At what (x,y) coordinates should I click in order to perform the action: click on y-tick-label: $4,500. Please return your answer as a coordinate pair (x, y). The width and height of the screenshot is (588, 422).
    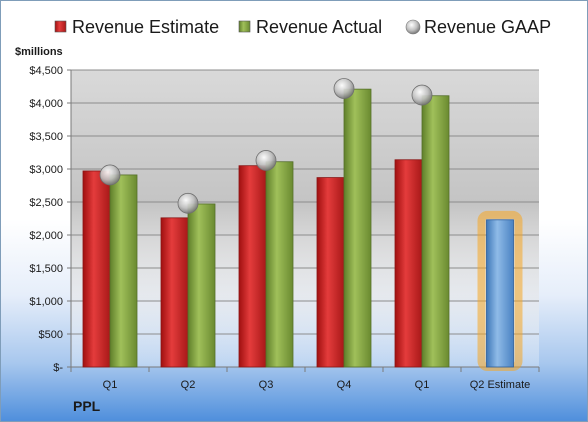
    Looking at the image, I should click on (46, 71).